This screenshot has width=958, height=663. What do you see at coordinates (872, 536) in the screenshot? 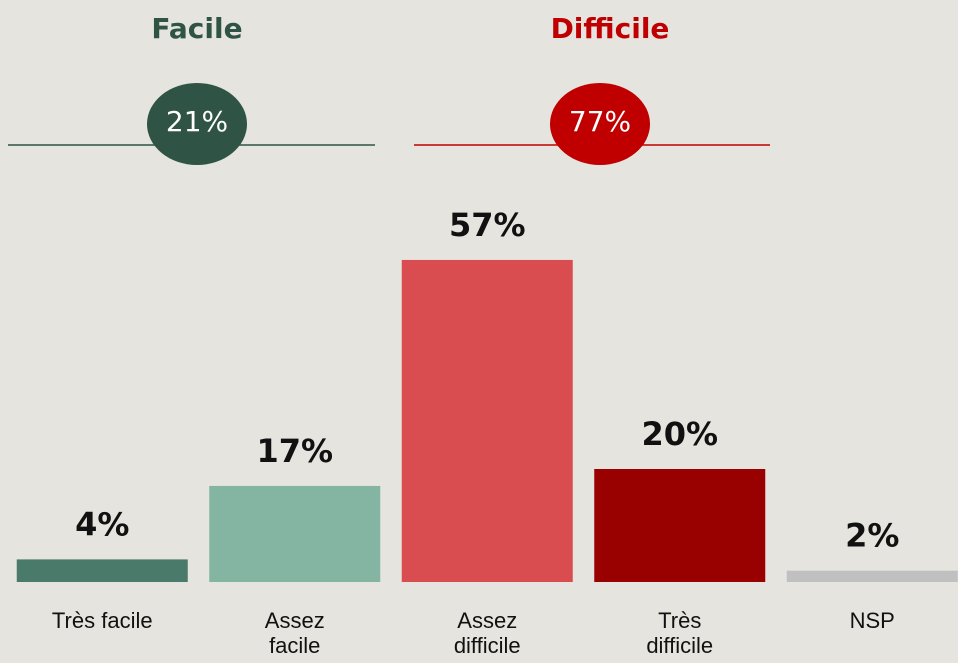
I see `value-label: 2%` at bounding box center [872, 536].